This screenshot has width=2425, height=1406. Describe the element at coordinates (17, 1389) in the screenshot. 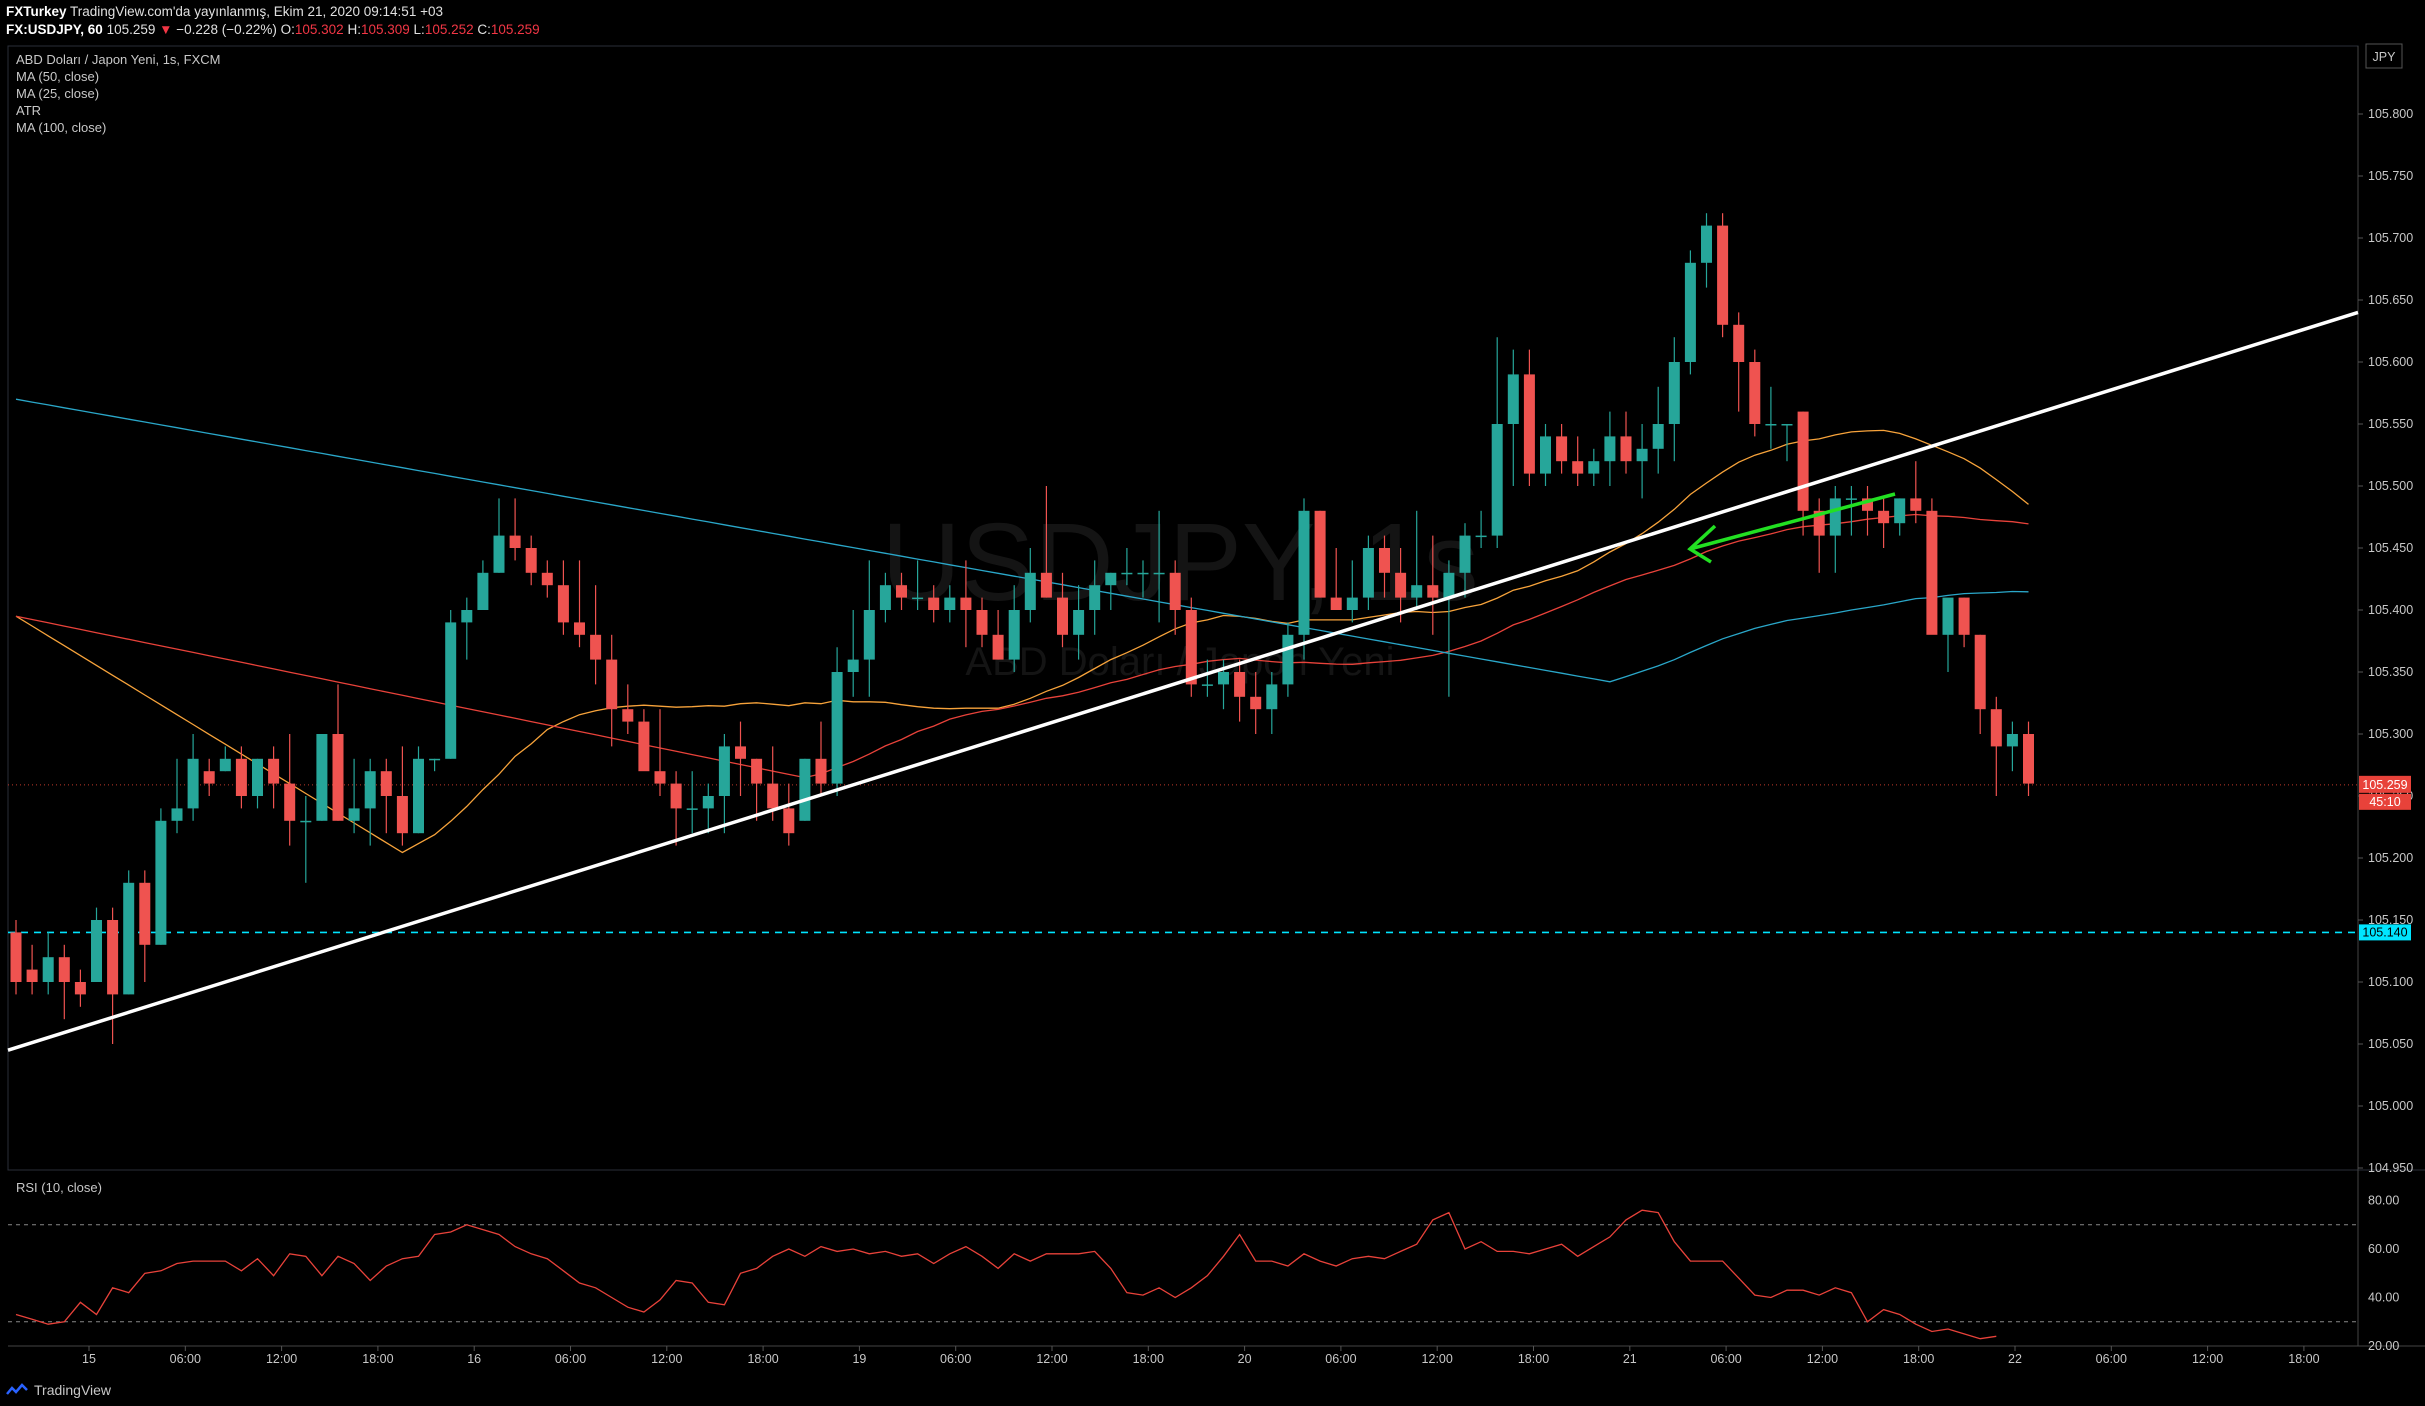

I see `tradingview-icon` at that location.